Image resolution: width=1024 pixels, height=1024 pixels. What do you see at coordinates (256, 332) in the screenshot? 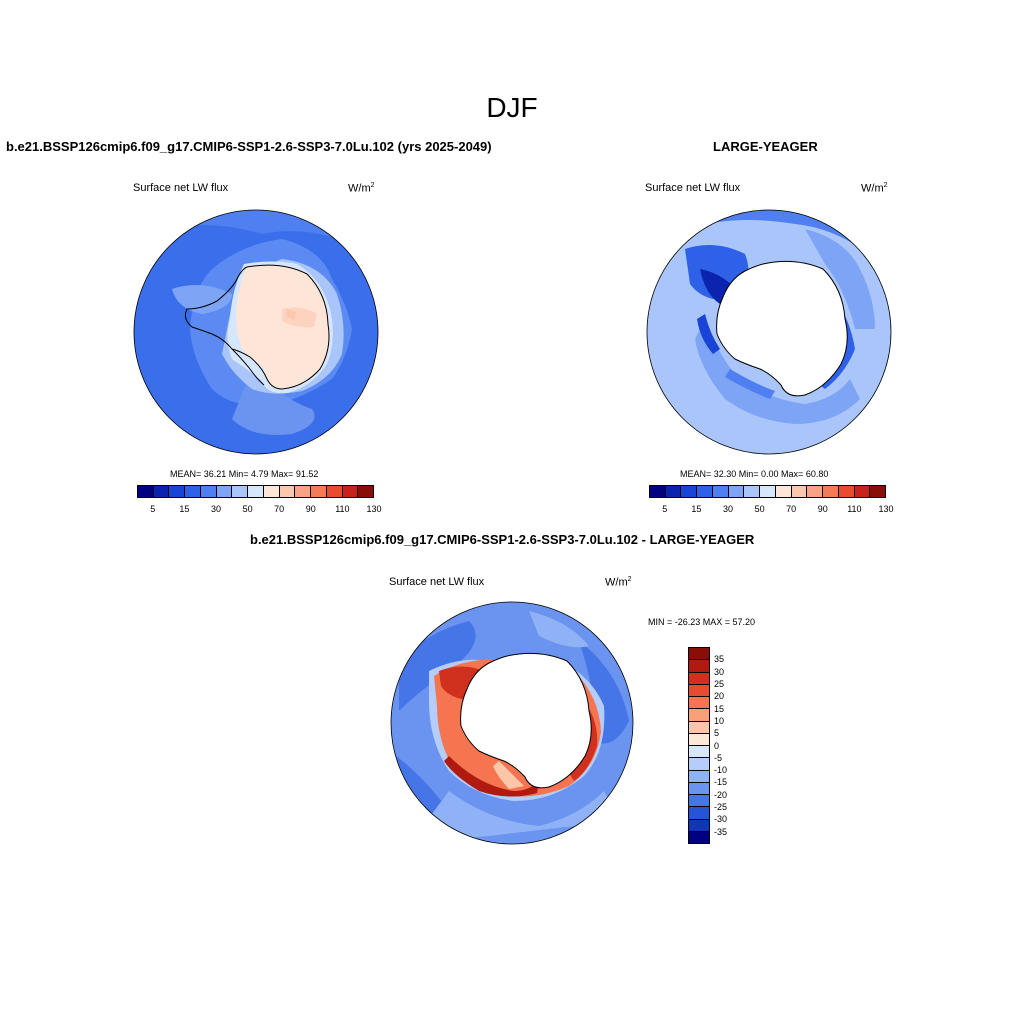
I see `panel-1-polar-map` at bounding box center [256, 332].